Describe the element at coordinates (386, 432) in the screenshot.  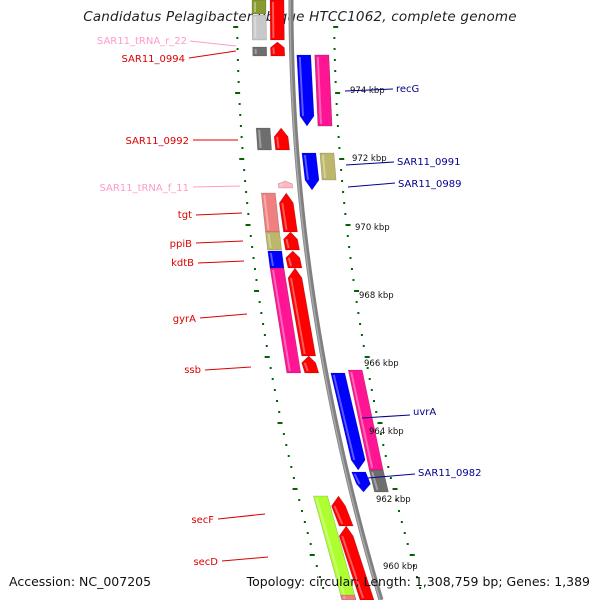
I see `scale-label-964: 964 kbp` at that location.